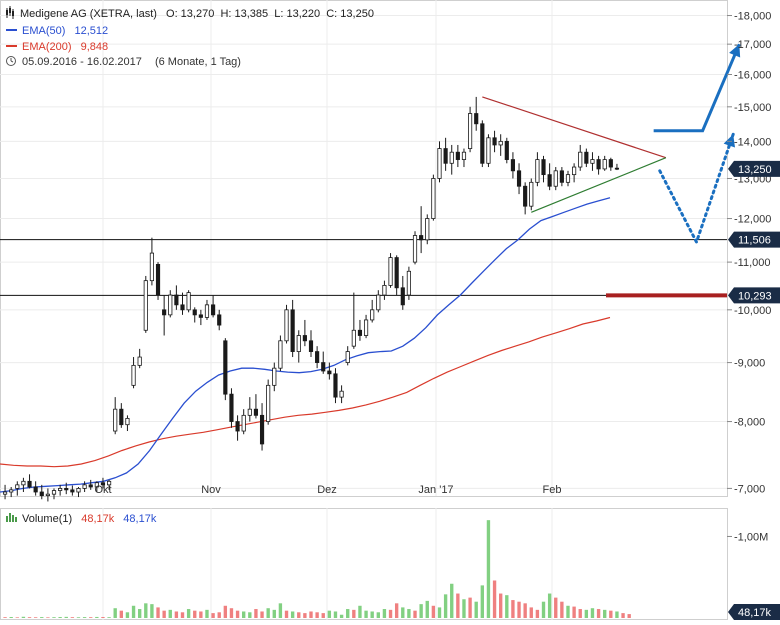  What do you see at coordinates (735, 51) in the screenshot?
I see `arrowhead-up-icon` at bounding box center [735, 51].